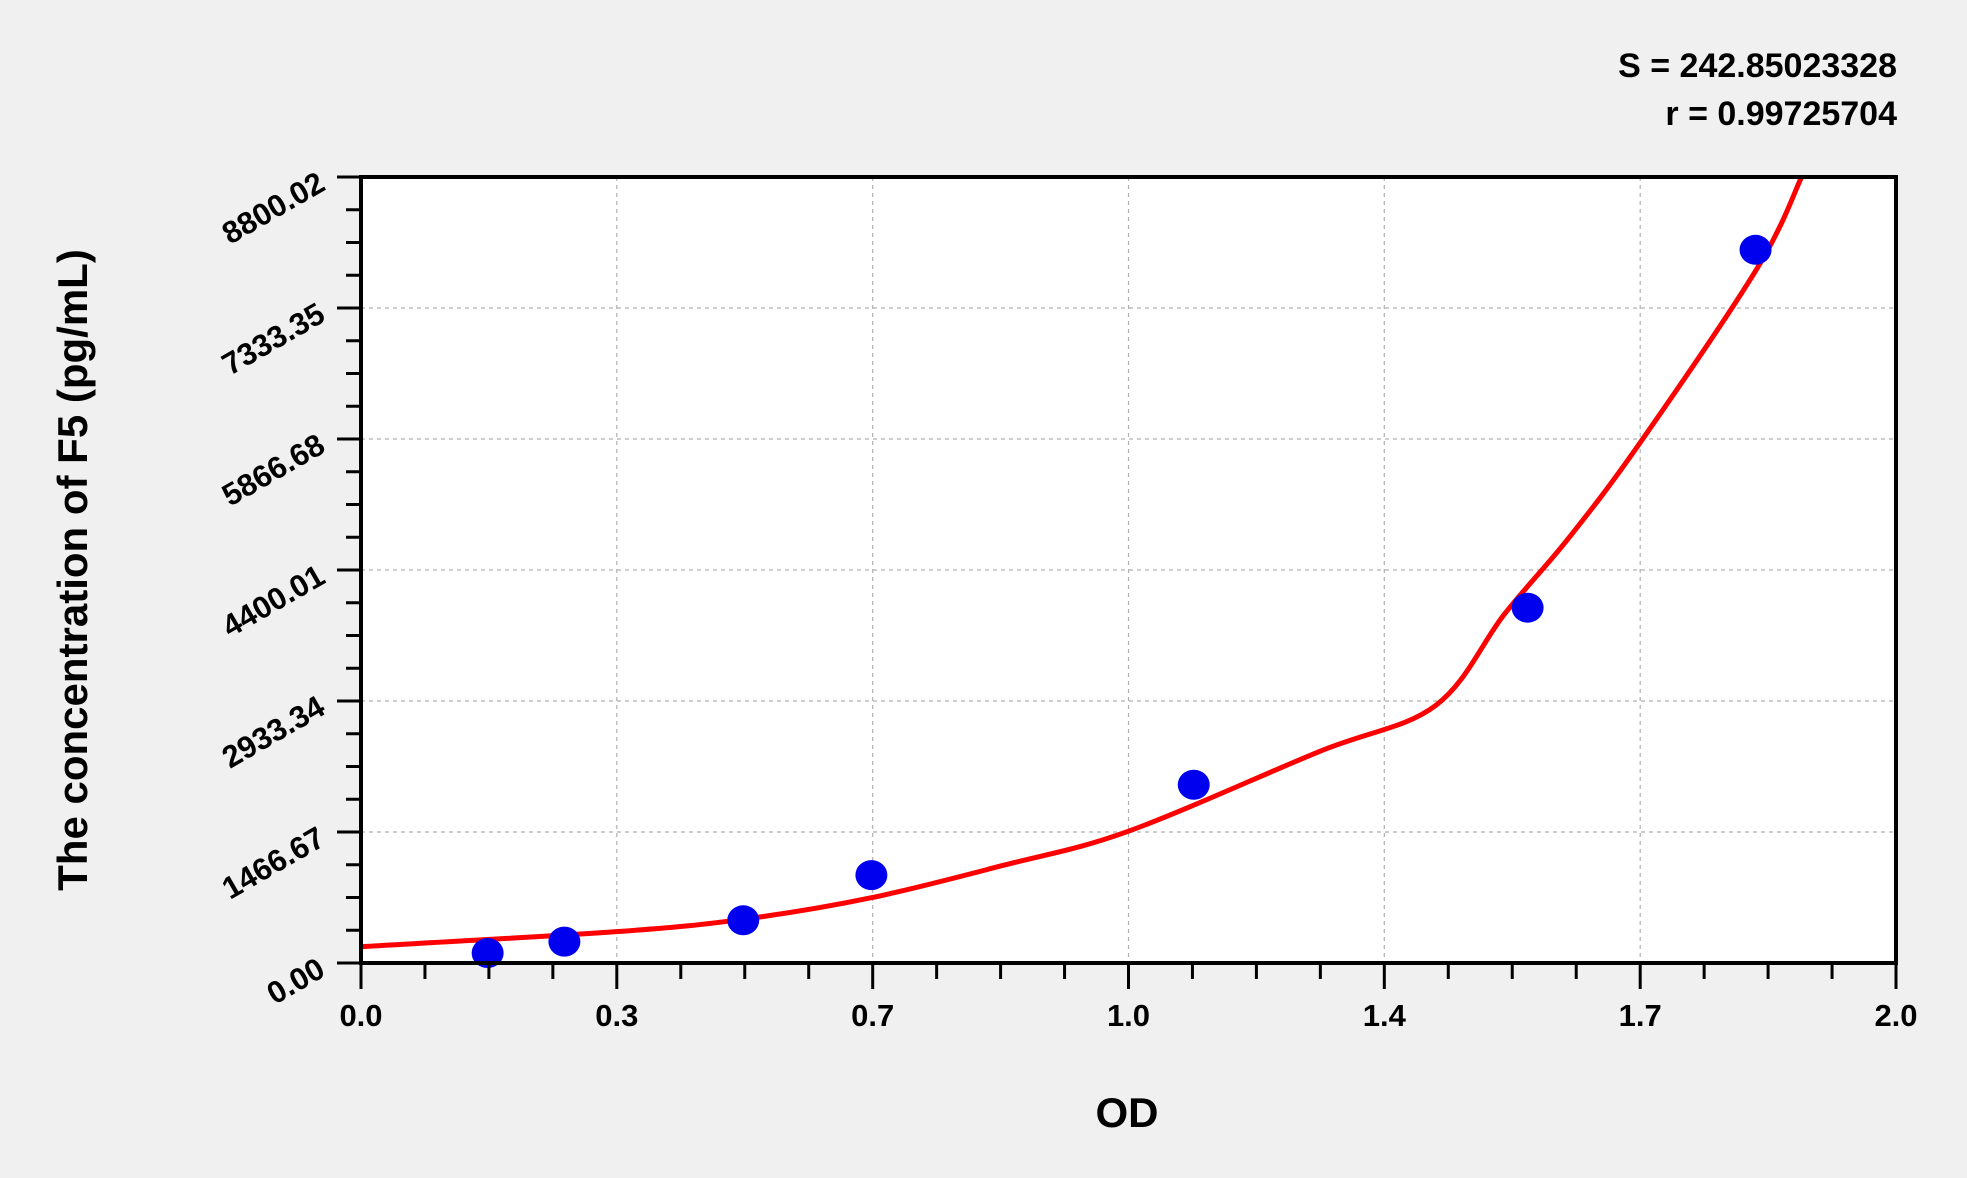 The height and width of the screenshot is (1178, 1967). Describe the element at coordinates (616, 1015) in the screenshot. I see `x-tick-label: 0.3` at that location.